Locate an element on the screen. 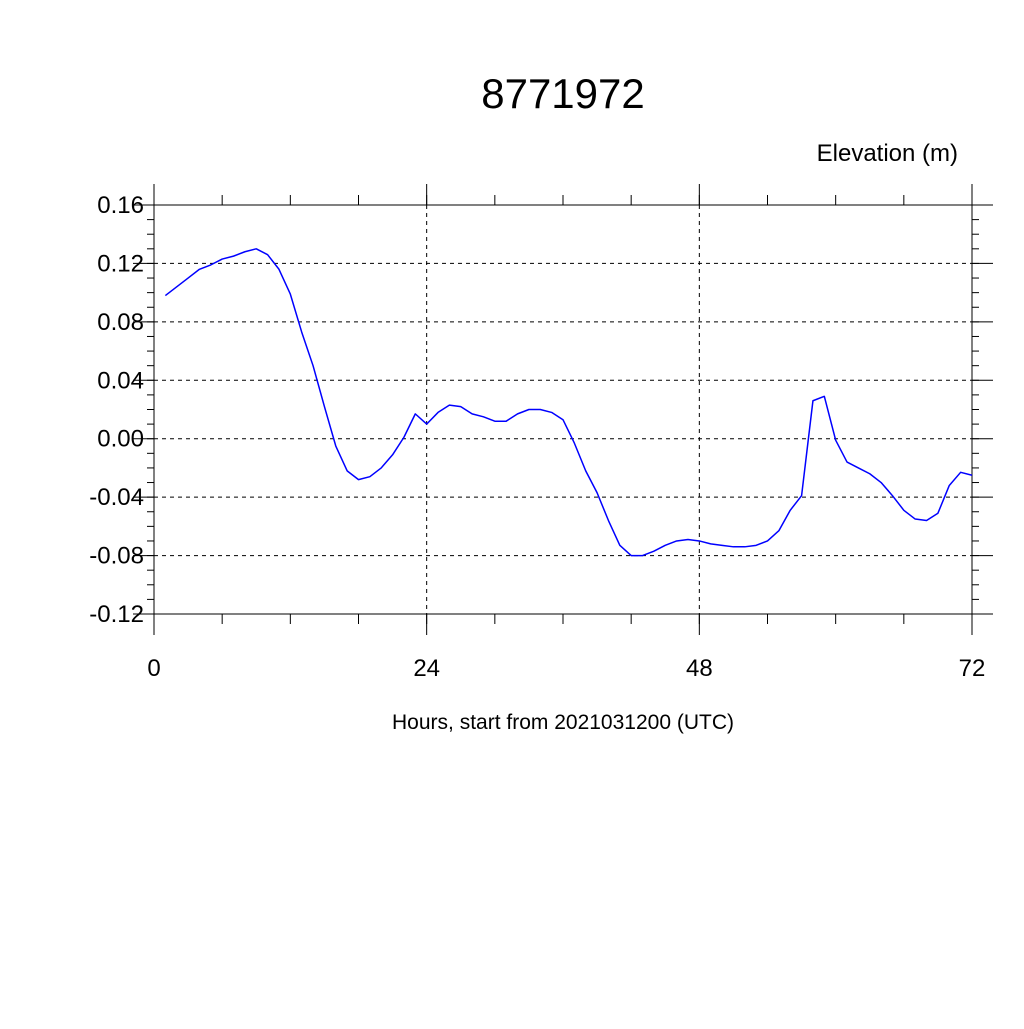 The width and height of the screenshot is (1024, 1029). y-tick-label: -0.08 is located at coordinates (116, 556).